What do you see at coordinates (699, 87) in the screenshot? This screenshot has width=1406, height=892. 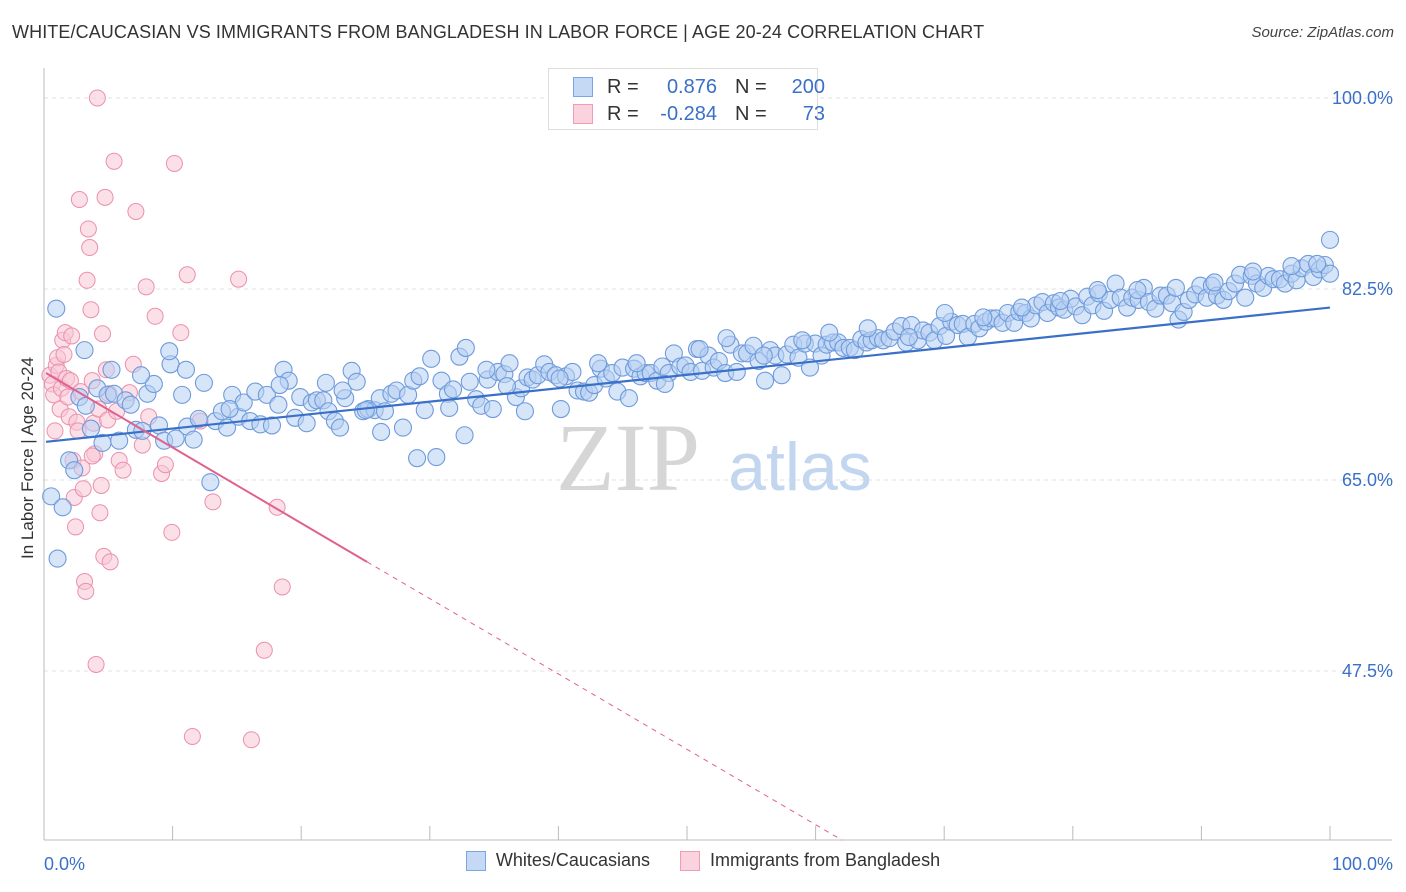 I see `stats-row-blue: R = 0.876 N = 200` at bounding box center [699, 87].